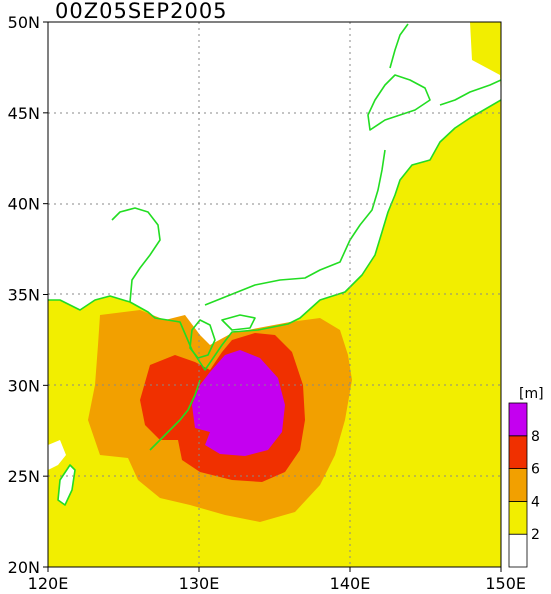 The width and height of the screenshot is (551, 594). Describe the element at coordinates (295, 227) in the screenshot. I see `coastline-japan-honshu` at that location.